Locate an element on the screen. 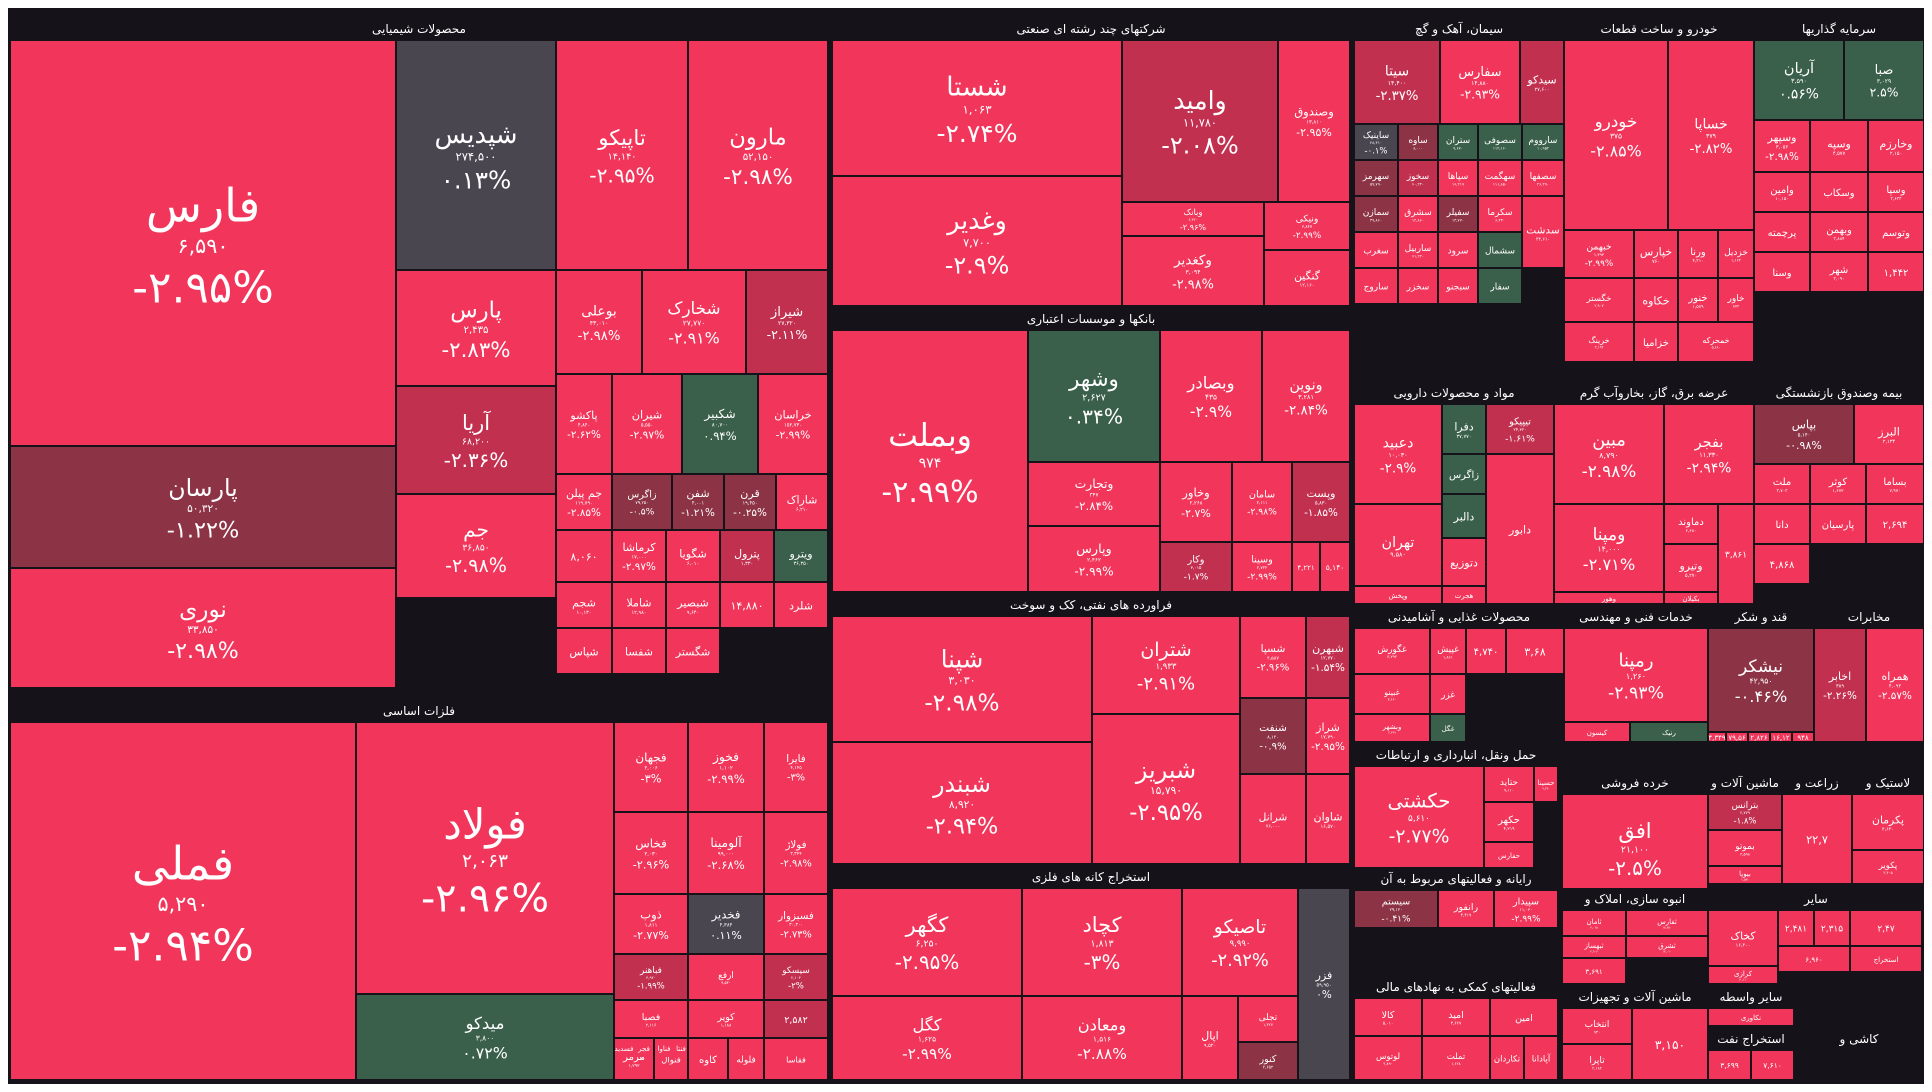 The width and height of the screenshot is (1932, 1092). treemap-tile: ففاسا is located at coordinates (796, 1059).